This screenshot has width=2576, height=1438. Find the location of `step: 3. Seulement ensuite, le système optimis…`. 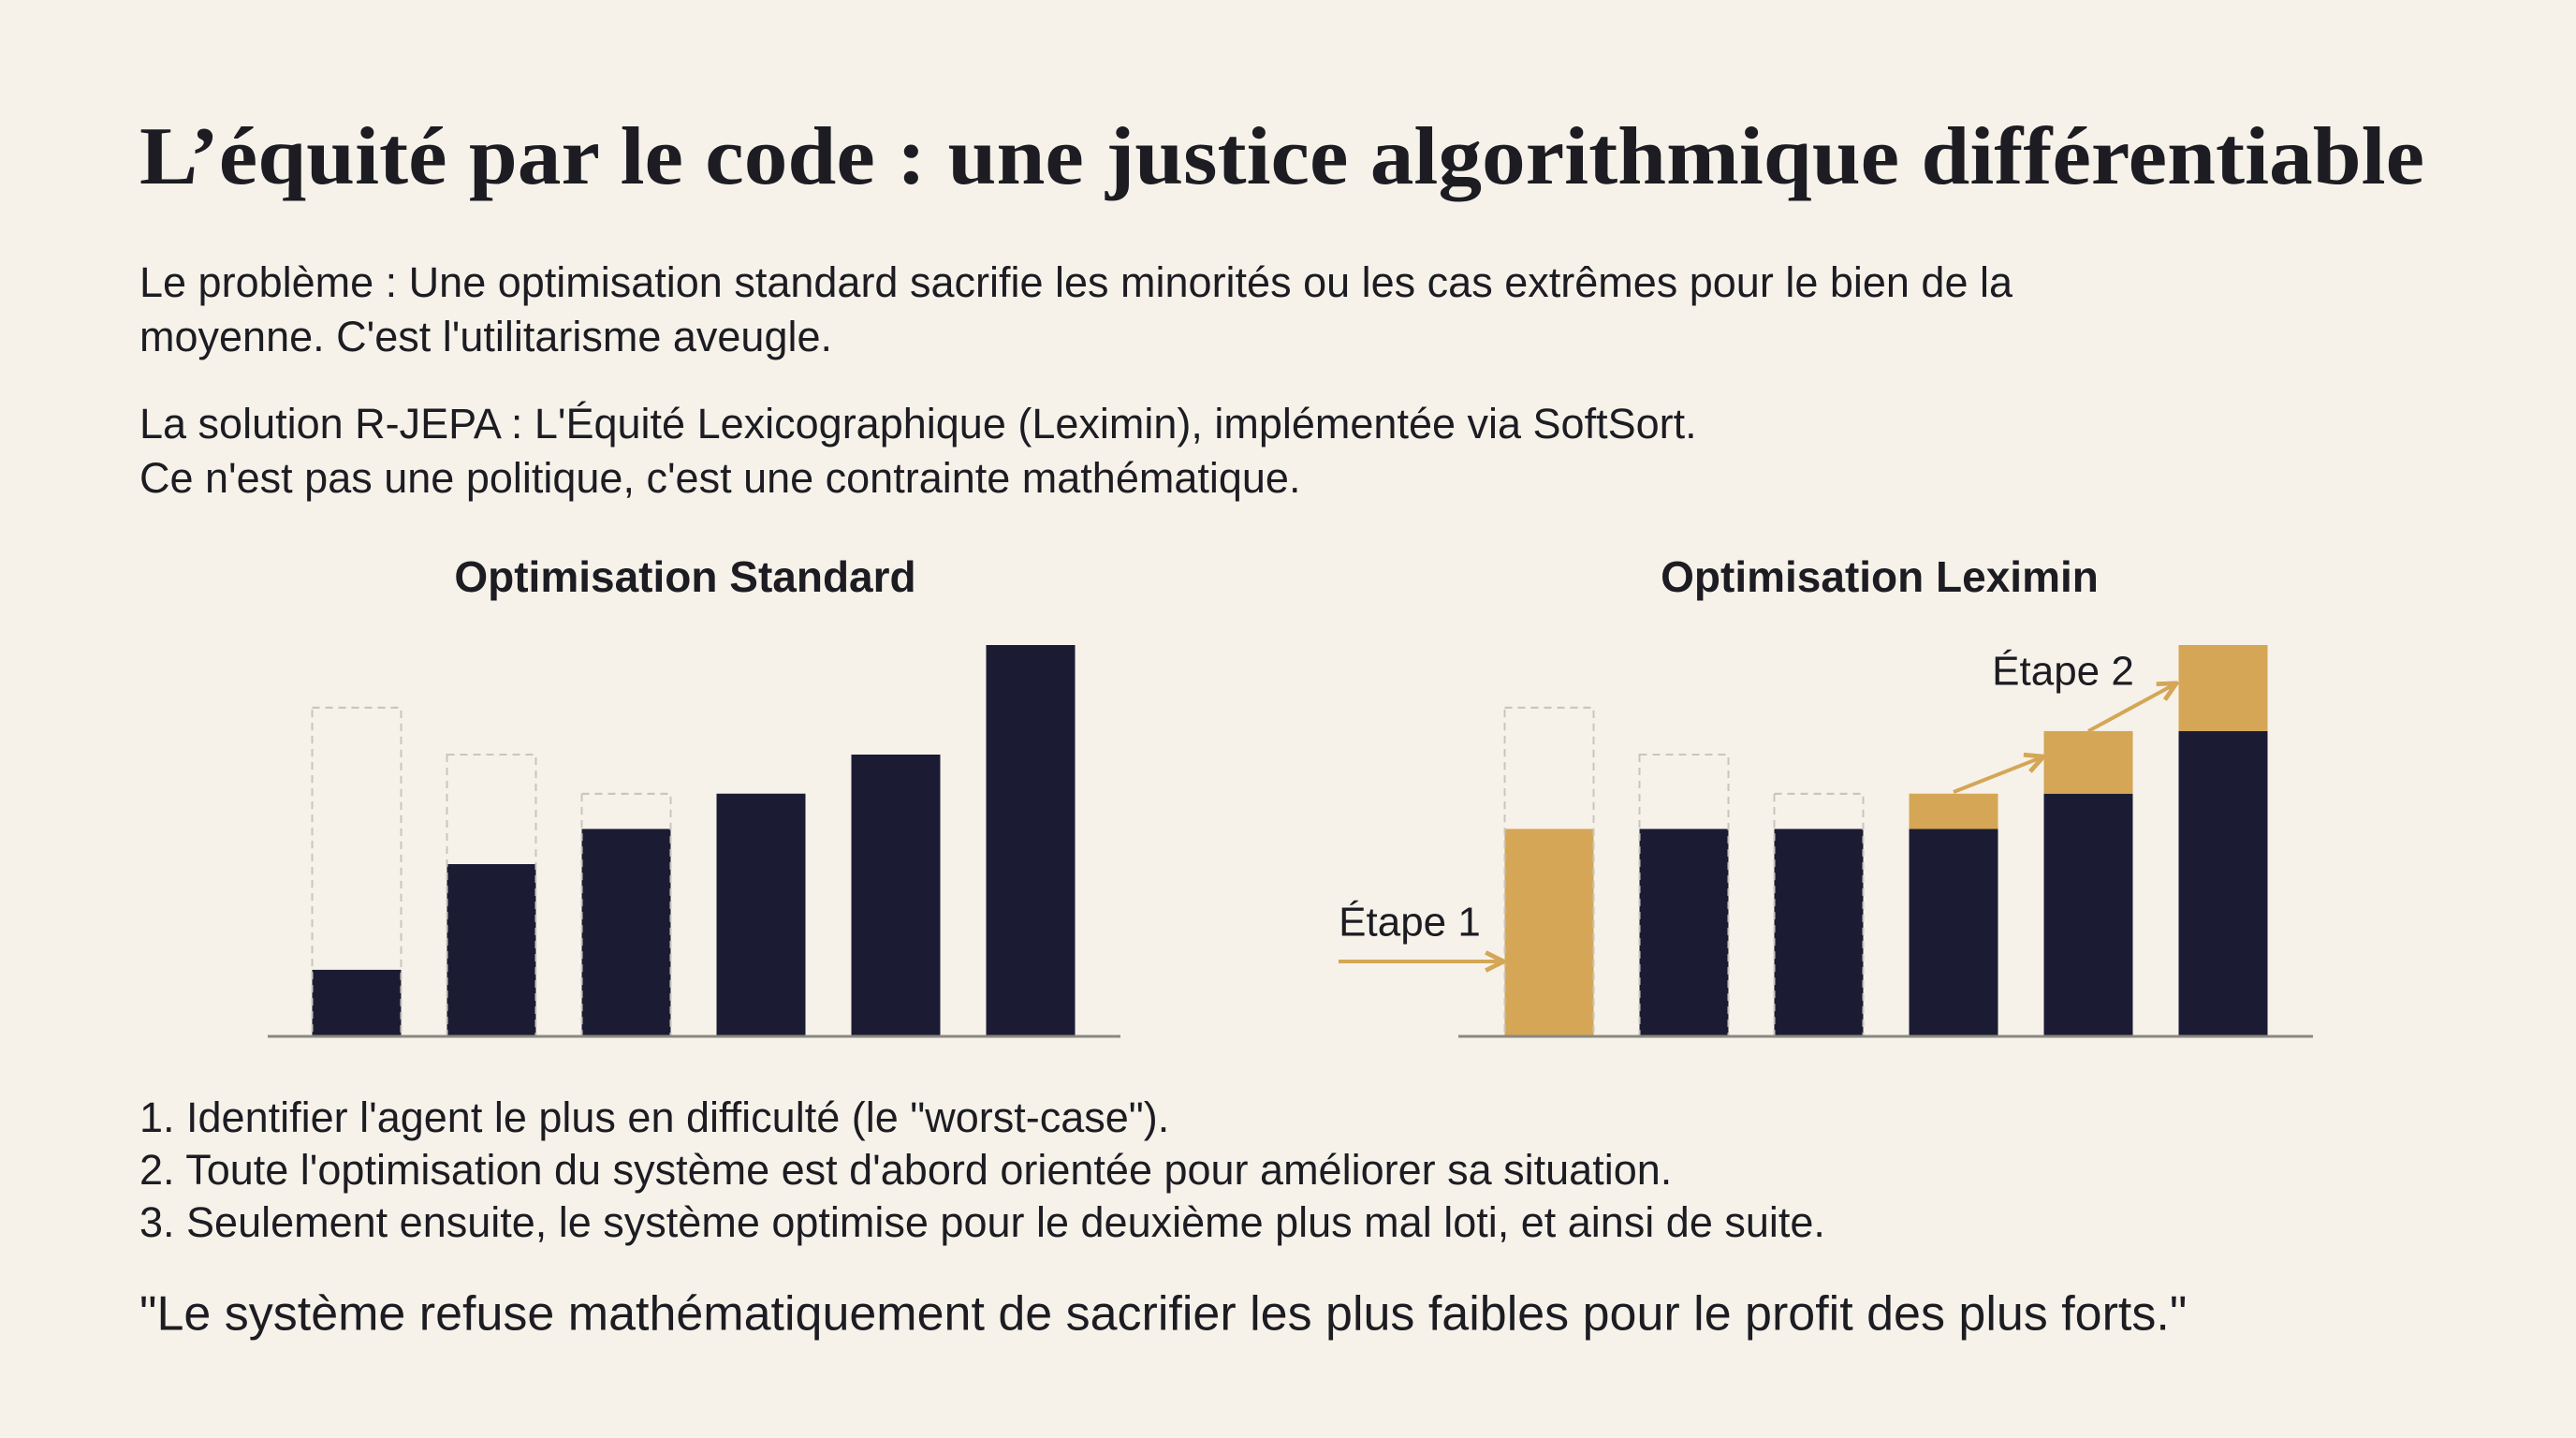

step: 3. Seulement ensuite, le système optimis… is located at coordinates (982, 1222).